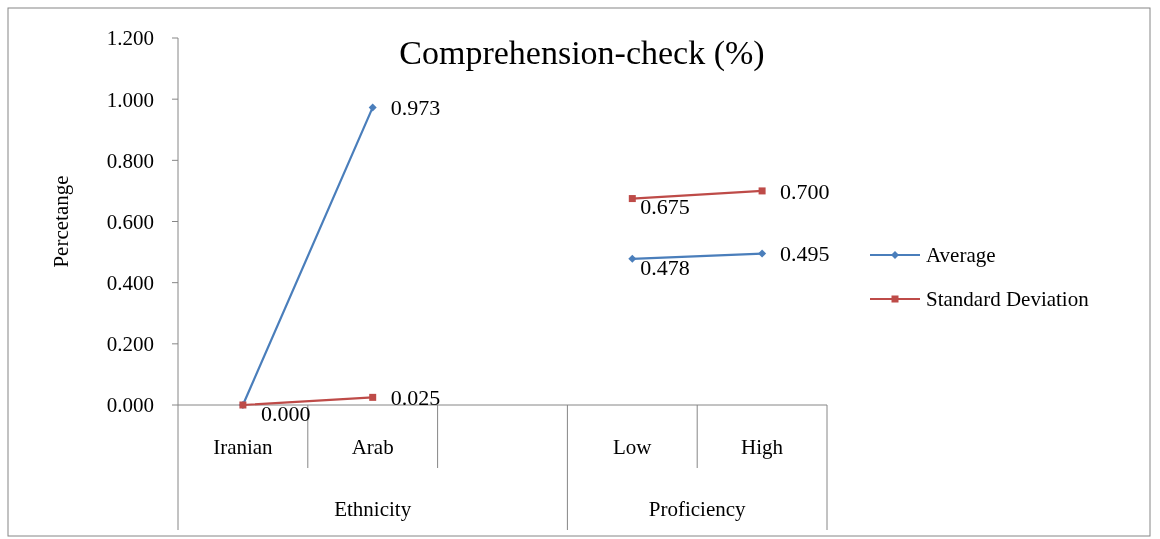 The height and width of the screenshot is (539, 1160). I want to click on x-tick-label: Iranian, so click(243, 447).